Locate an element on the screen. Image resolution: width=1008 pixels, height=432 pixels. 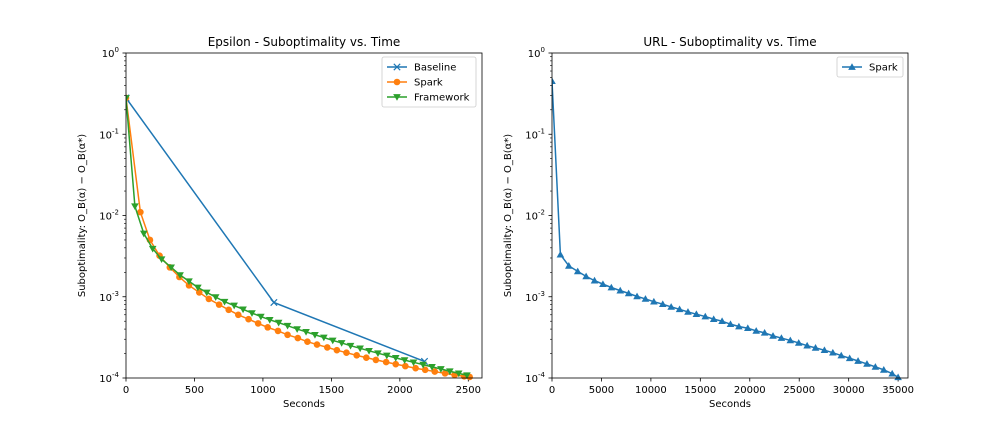
y-tick-label: 10⁰ is located at coordinates (110, 53).